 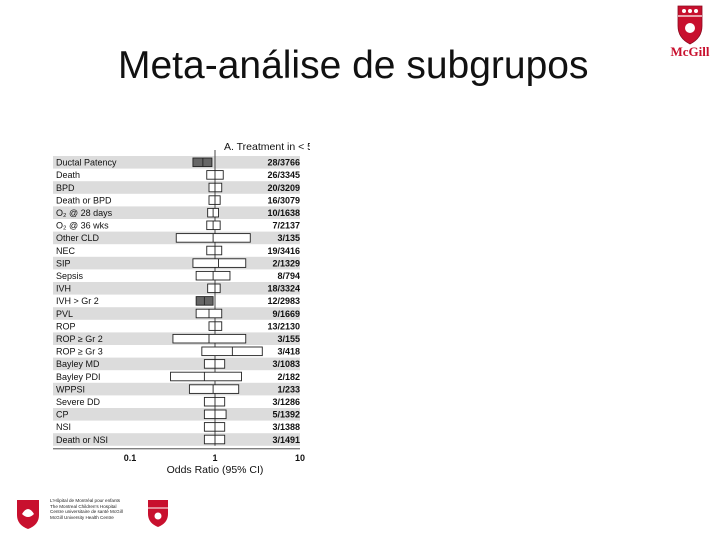 I want to click on row-events: 3/1083, so click(x=286, y=364).